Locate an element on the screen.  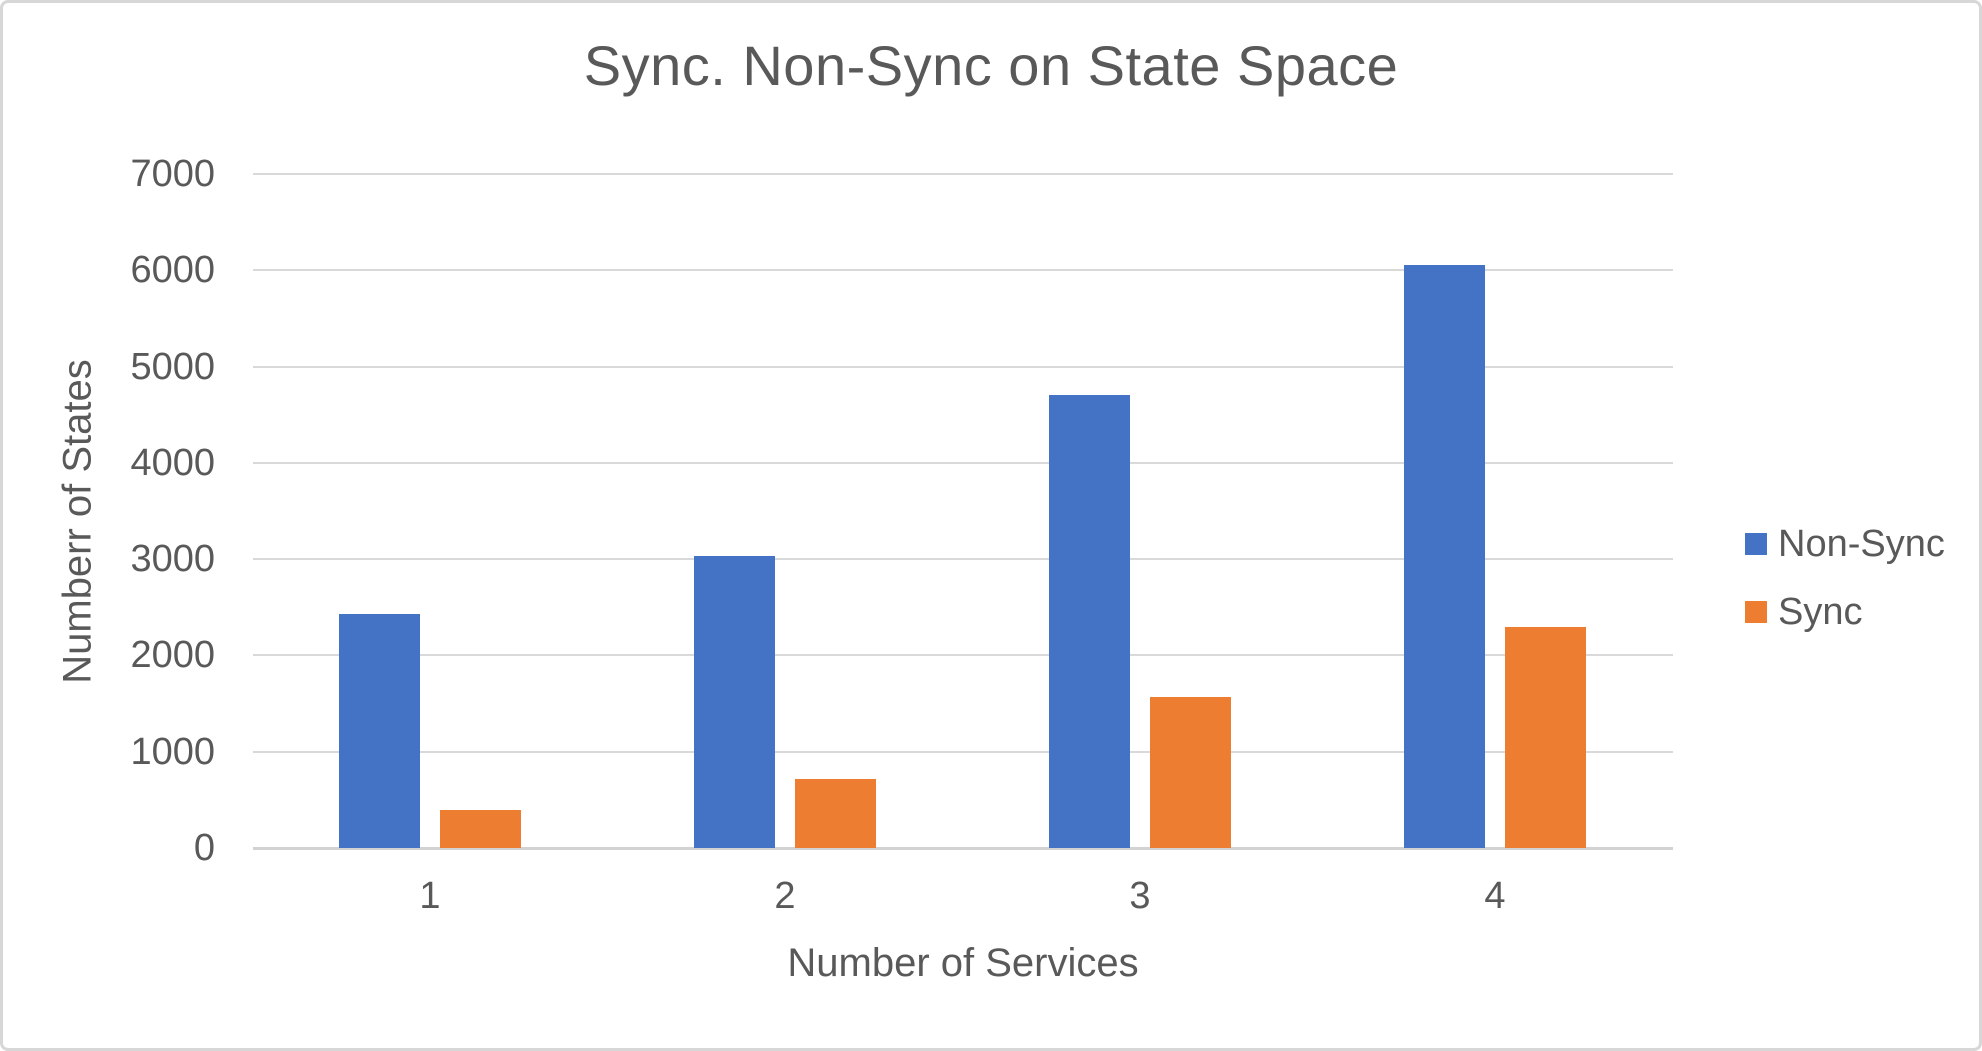
y-tick-label-7000: 7000 is located at coordinates (172, 174).